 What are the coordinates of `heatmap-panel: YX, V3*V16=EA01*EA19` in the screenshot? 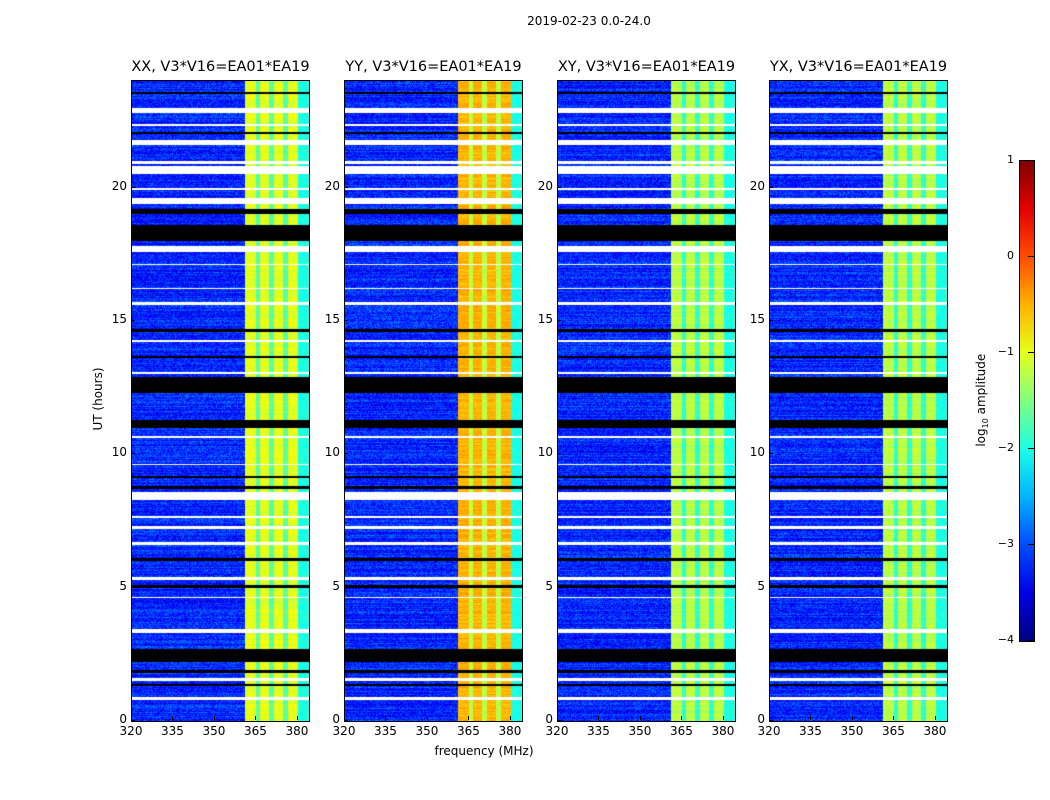 It's located at (858, 390).